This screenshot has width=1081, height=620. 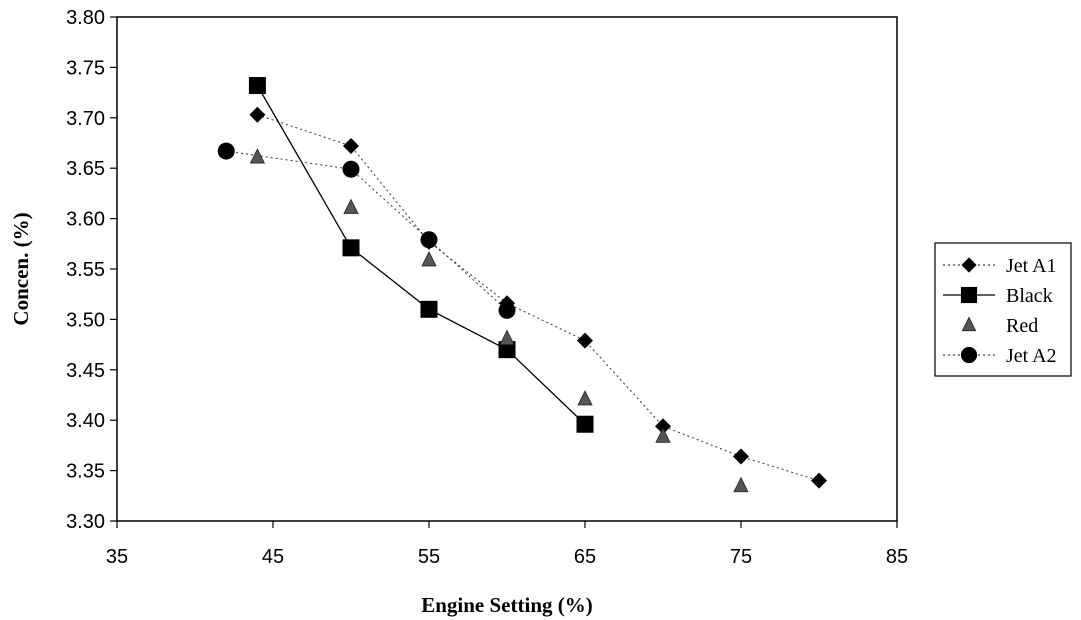 What do you see at coordinates (507, 544) in the screenshot?
I see `x-axis: 35 45 55 65 75 85` at bounding box center [507, 544].